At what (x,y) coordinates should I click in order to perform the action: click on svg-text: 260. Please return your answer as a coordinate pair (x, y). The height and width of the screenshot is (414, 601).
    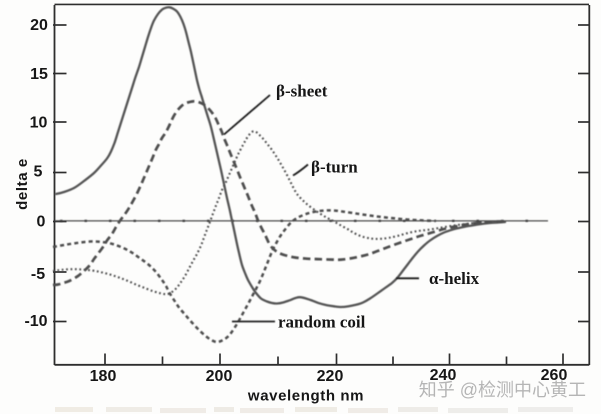
    Looking at the image, I should click on (554, 375).